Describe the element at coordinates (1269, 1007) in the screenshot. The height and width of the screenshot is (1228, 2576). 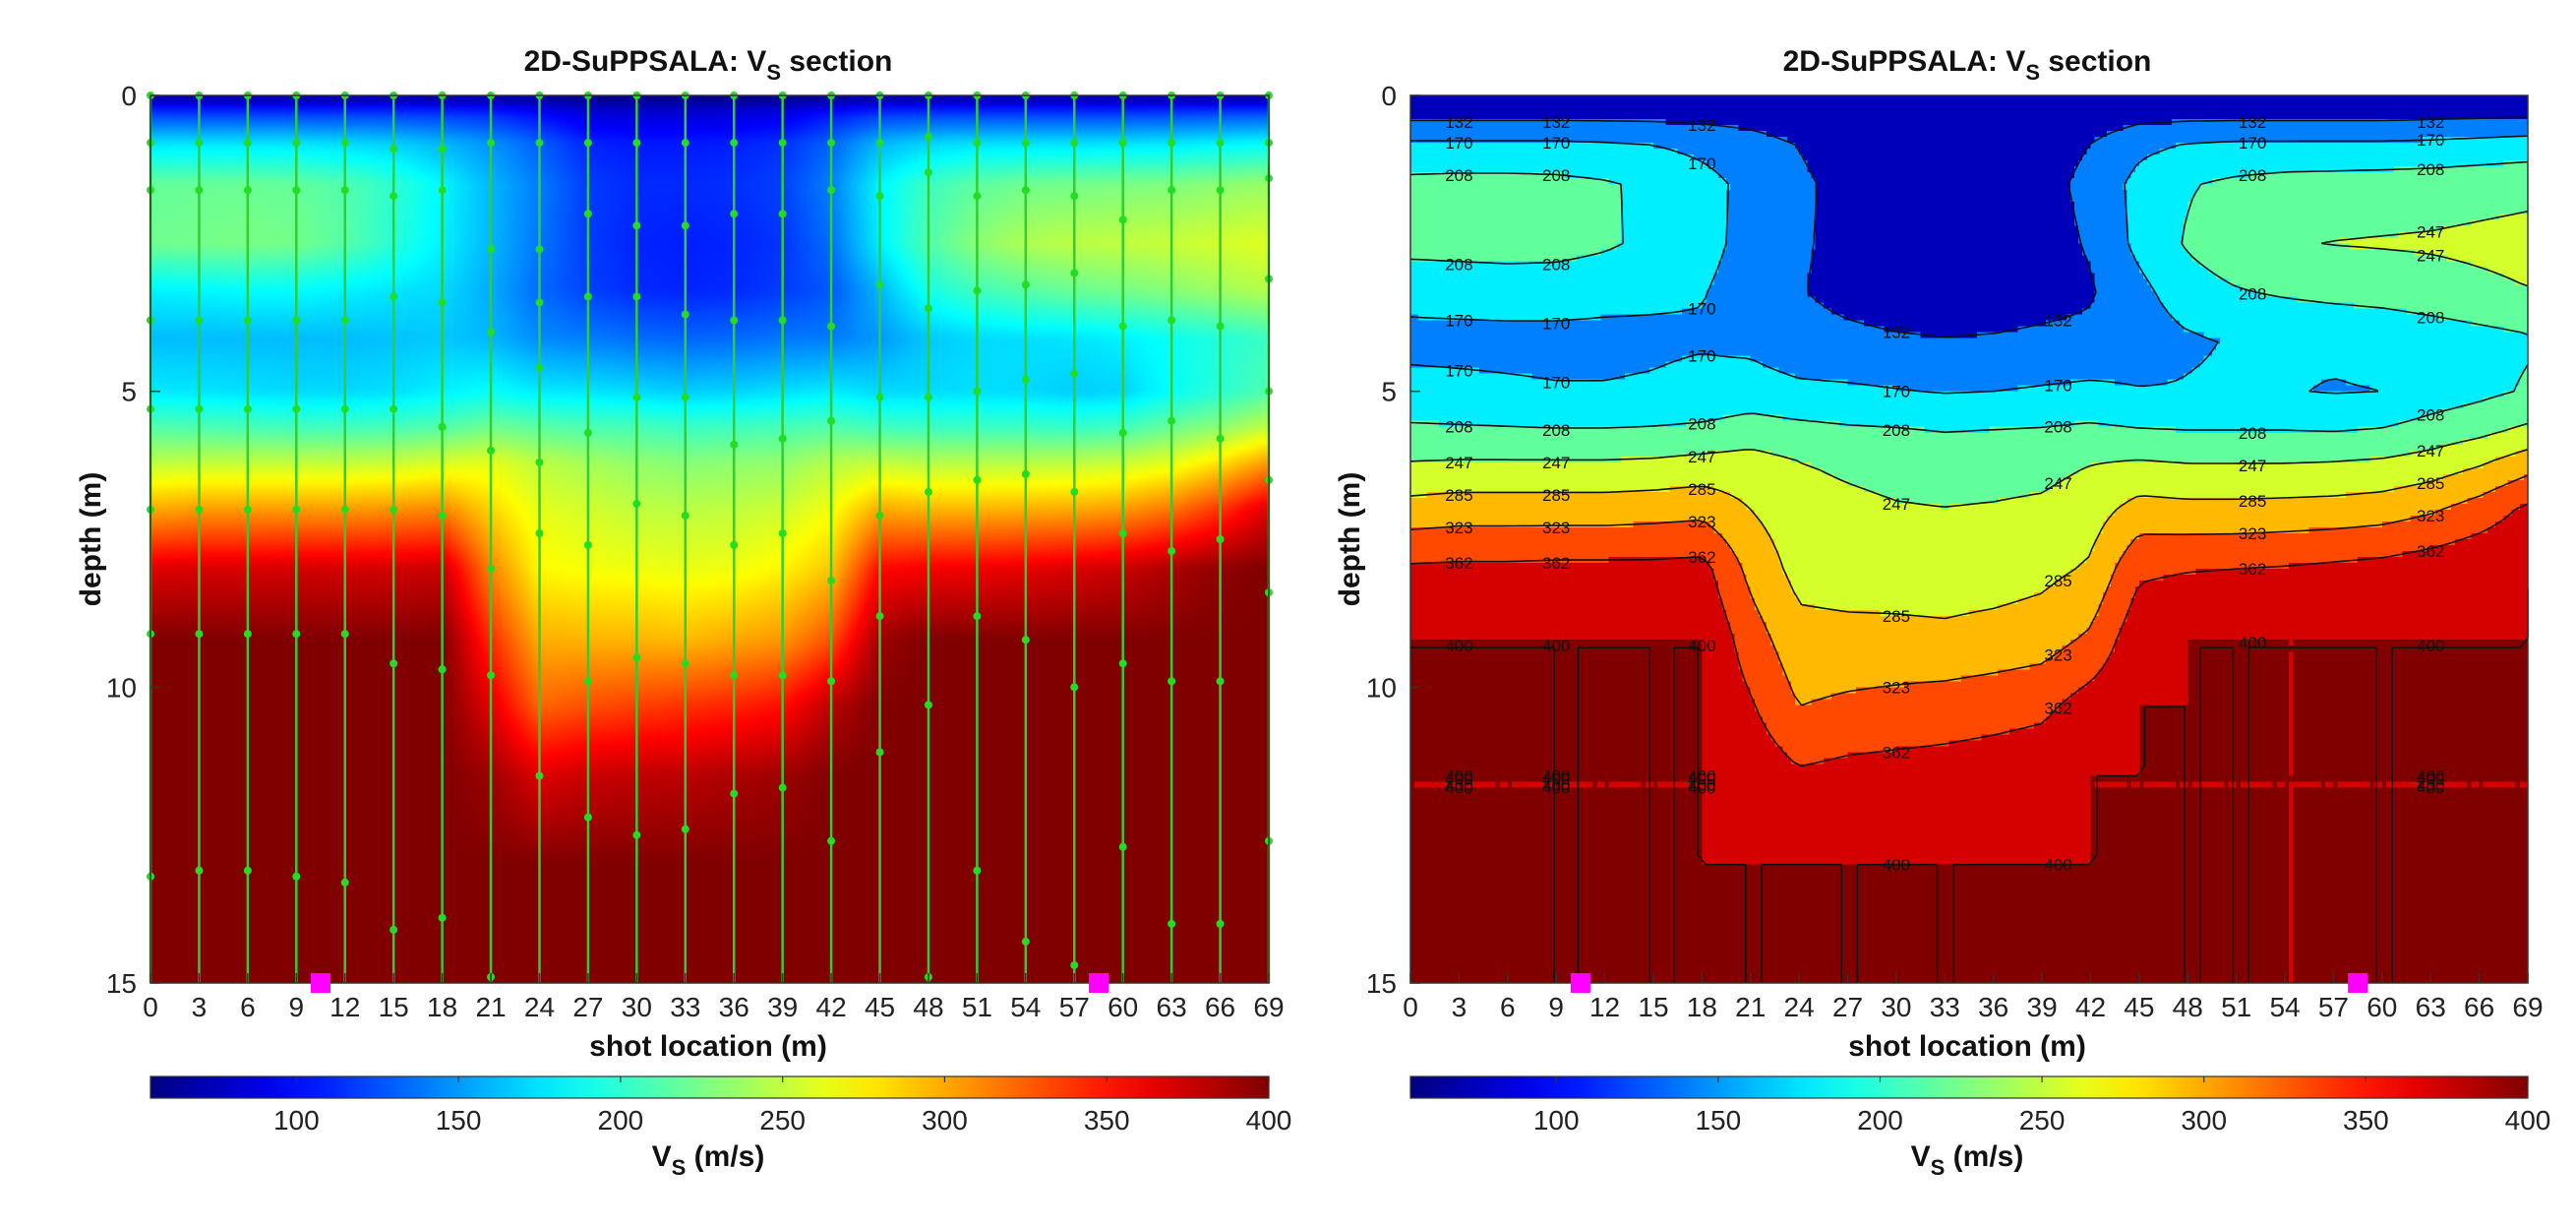
I see `x-tick-label: 69` at that location.